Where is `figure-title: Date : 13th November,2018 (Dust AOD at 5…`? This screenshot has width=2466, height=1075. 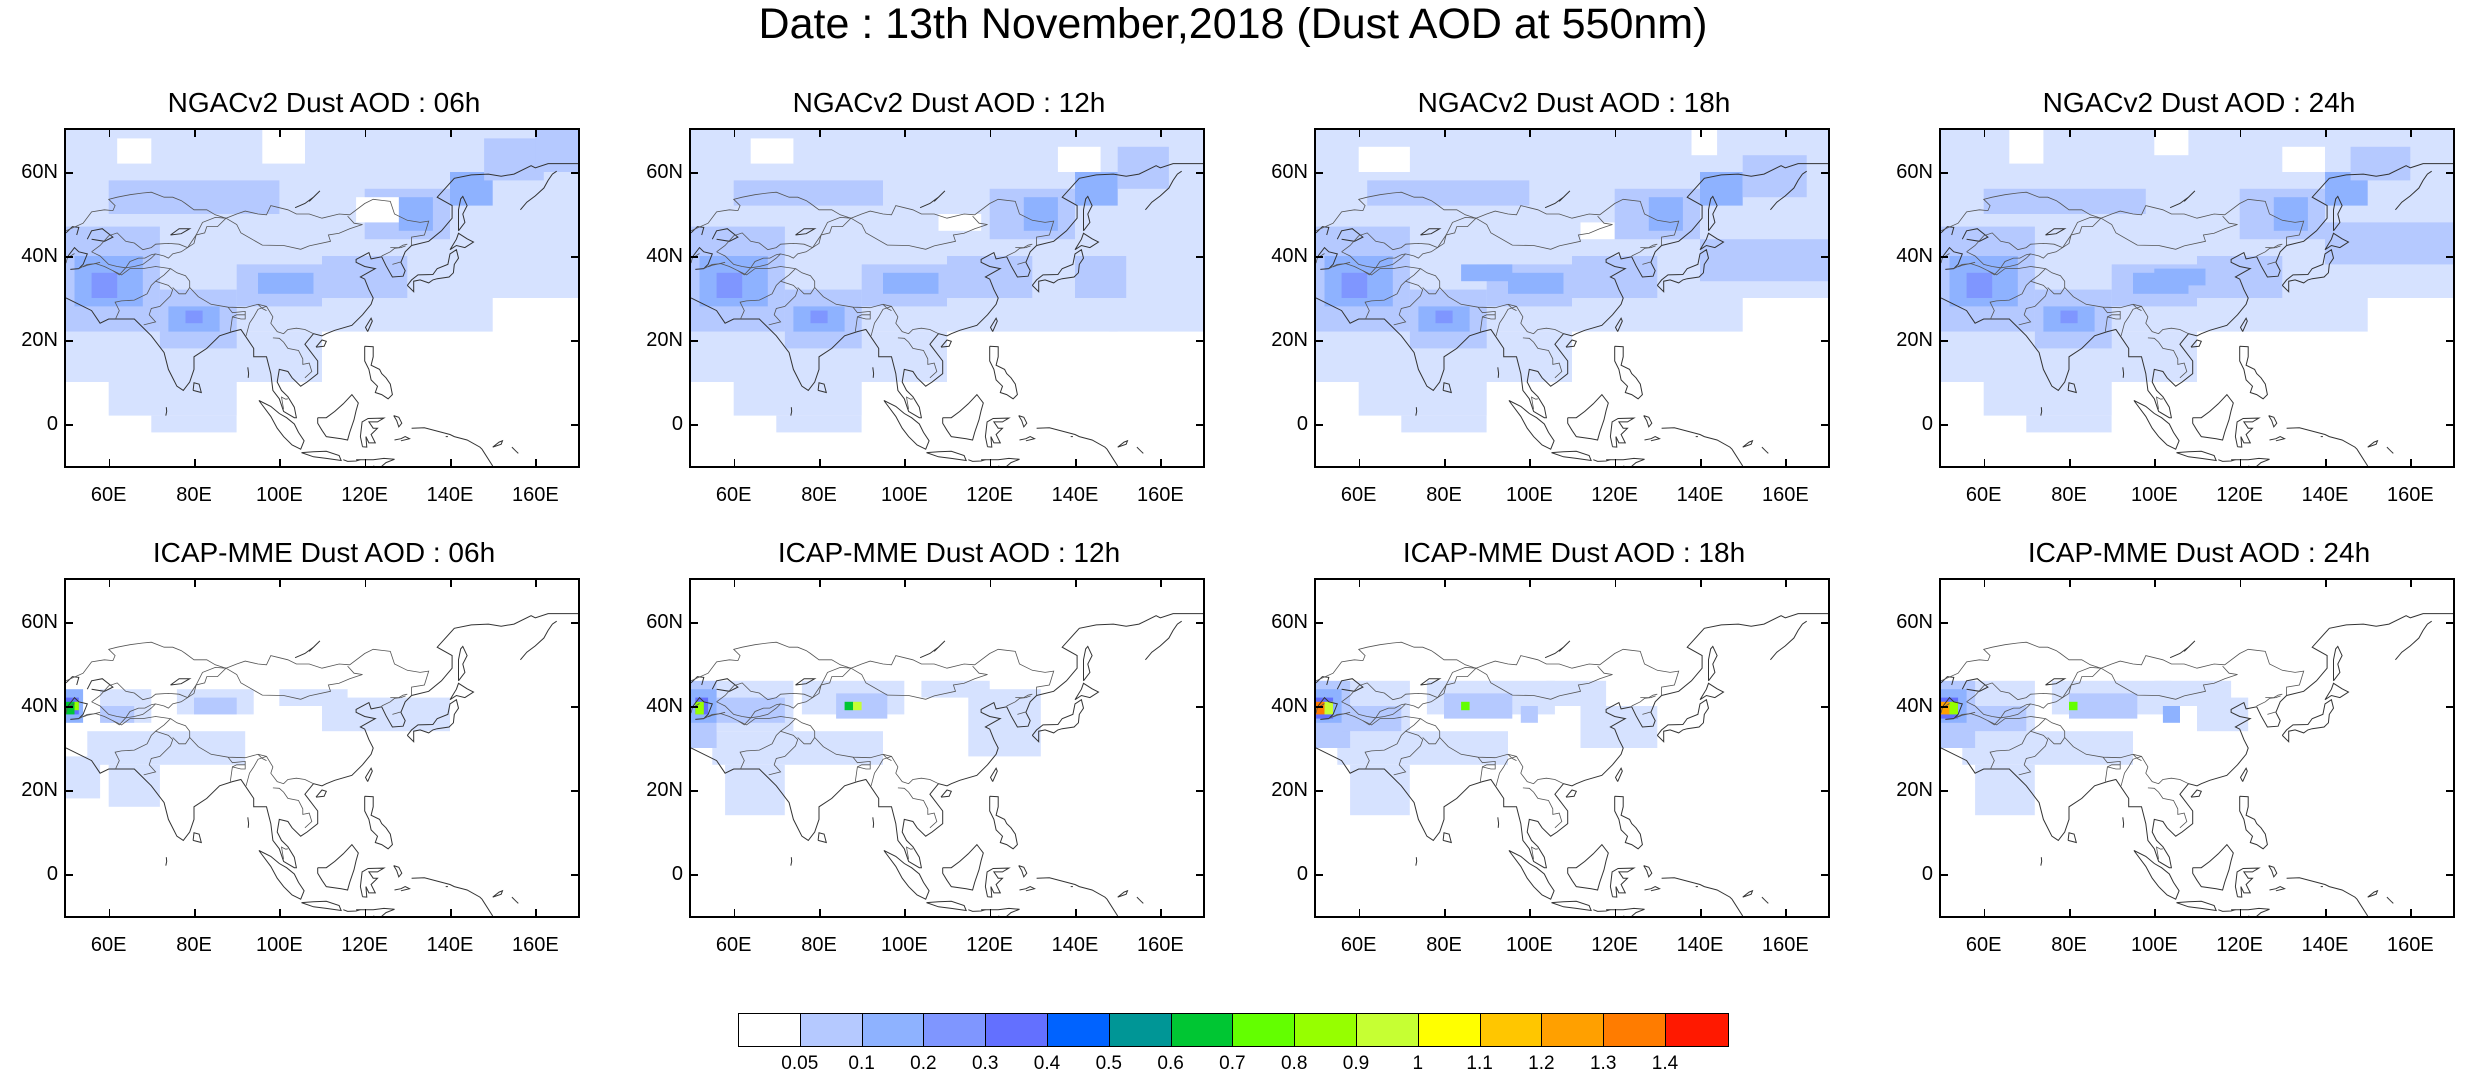
figure-title: Date : 13th November,2018 (Dust AOD at 5… is located at coordinates (1233, 24).